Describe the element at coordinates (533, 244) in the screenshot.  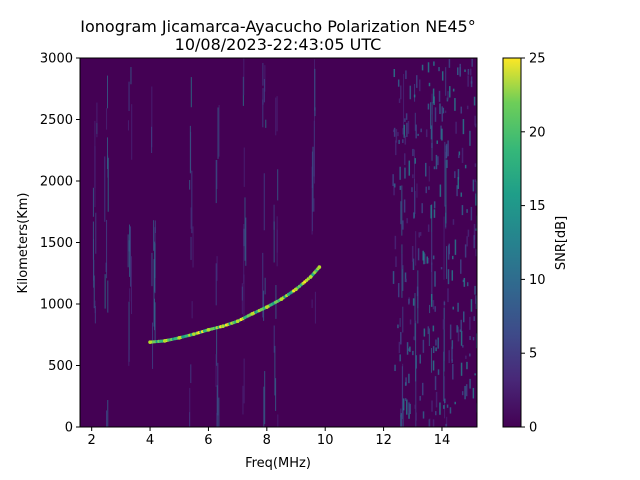
I see `colorbar-ticks: 0 5 10 15 20 25` at that location.